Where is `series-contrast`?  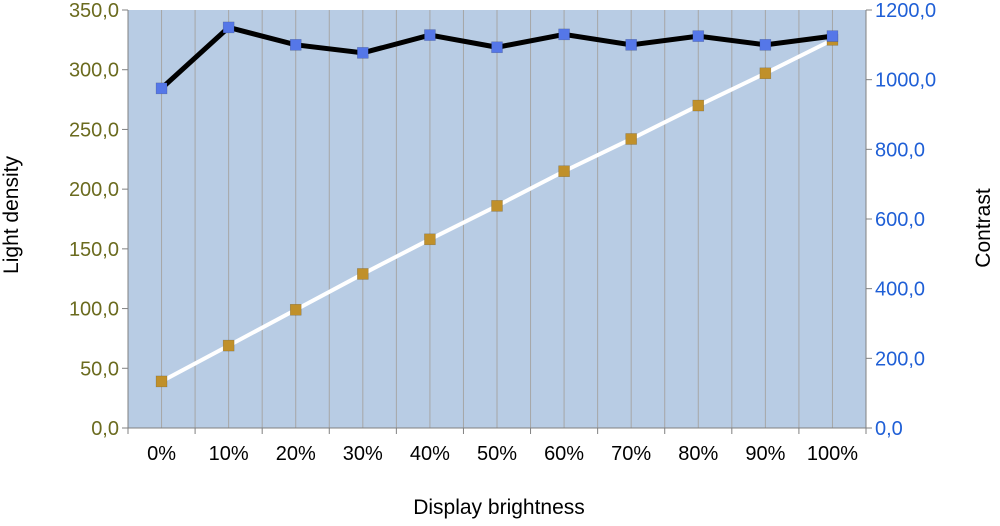 series-contrast is located at coordinates (497, 58).